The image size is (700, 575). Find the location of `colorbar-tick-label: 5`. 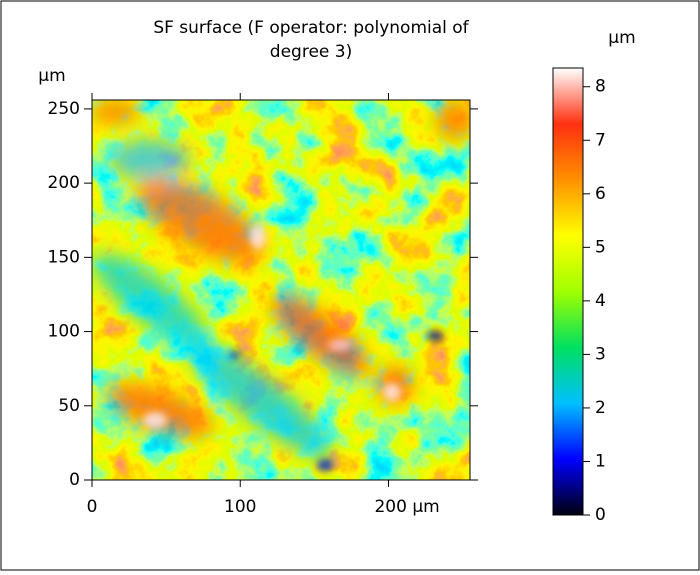

colorbar-tick-label: 5 is located at coordinates (600, 247).